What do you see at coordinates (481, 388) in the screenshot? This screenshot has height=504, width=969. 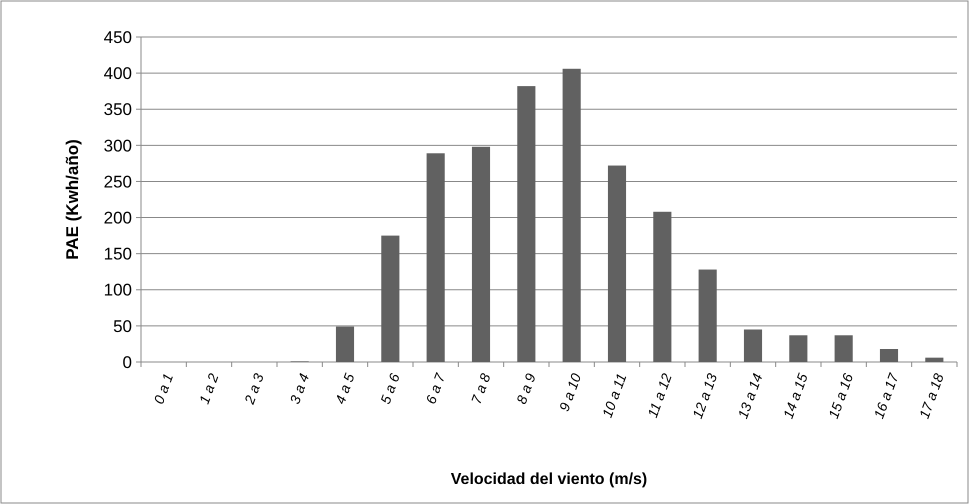 I see `x-tick-label: 7 a 8` at bounding box center [481, 388].